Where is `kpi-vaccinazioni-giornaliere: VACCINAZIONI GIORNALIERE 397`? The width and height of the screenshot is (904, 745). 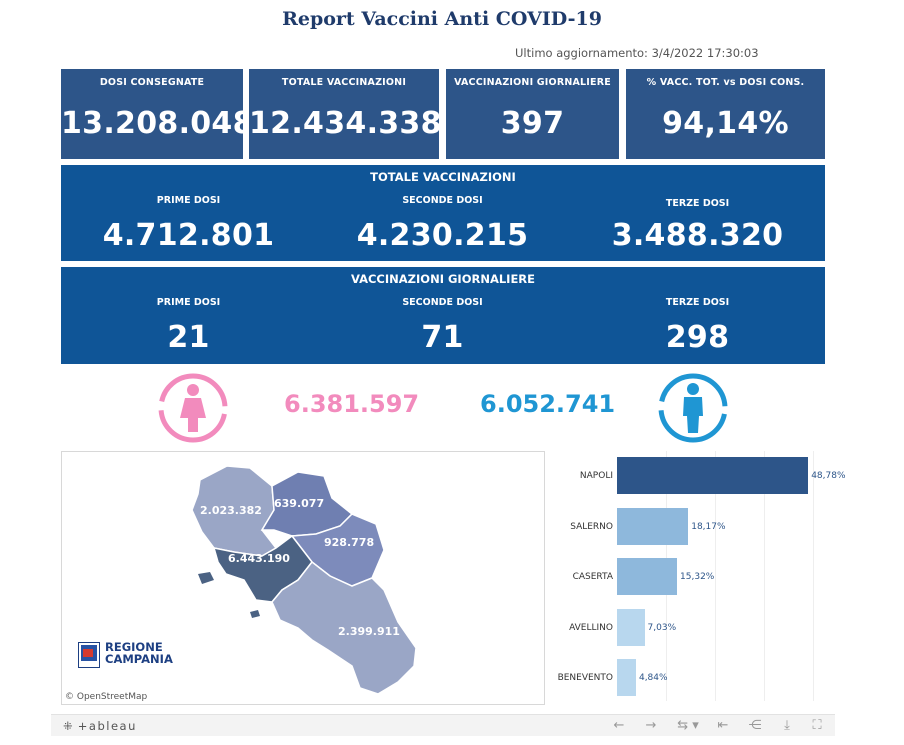
kpi-vaccinazioni-giornaliere: VACCINAZIONI GIORNALIERE 397 is located at coordinates (532, 114).